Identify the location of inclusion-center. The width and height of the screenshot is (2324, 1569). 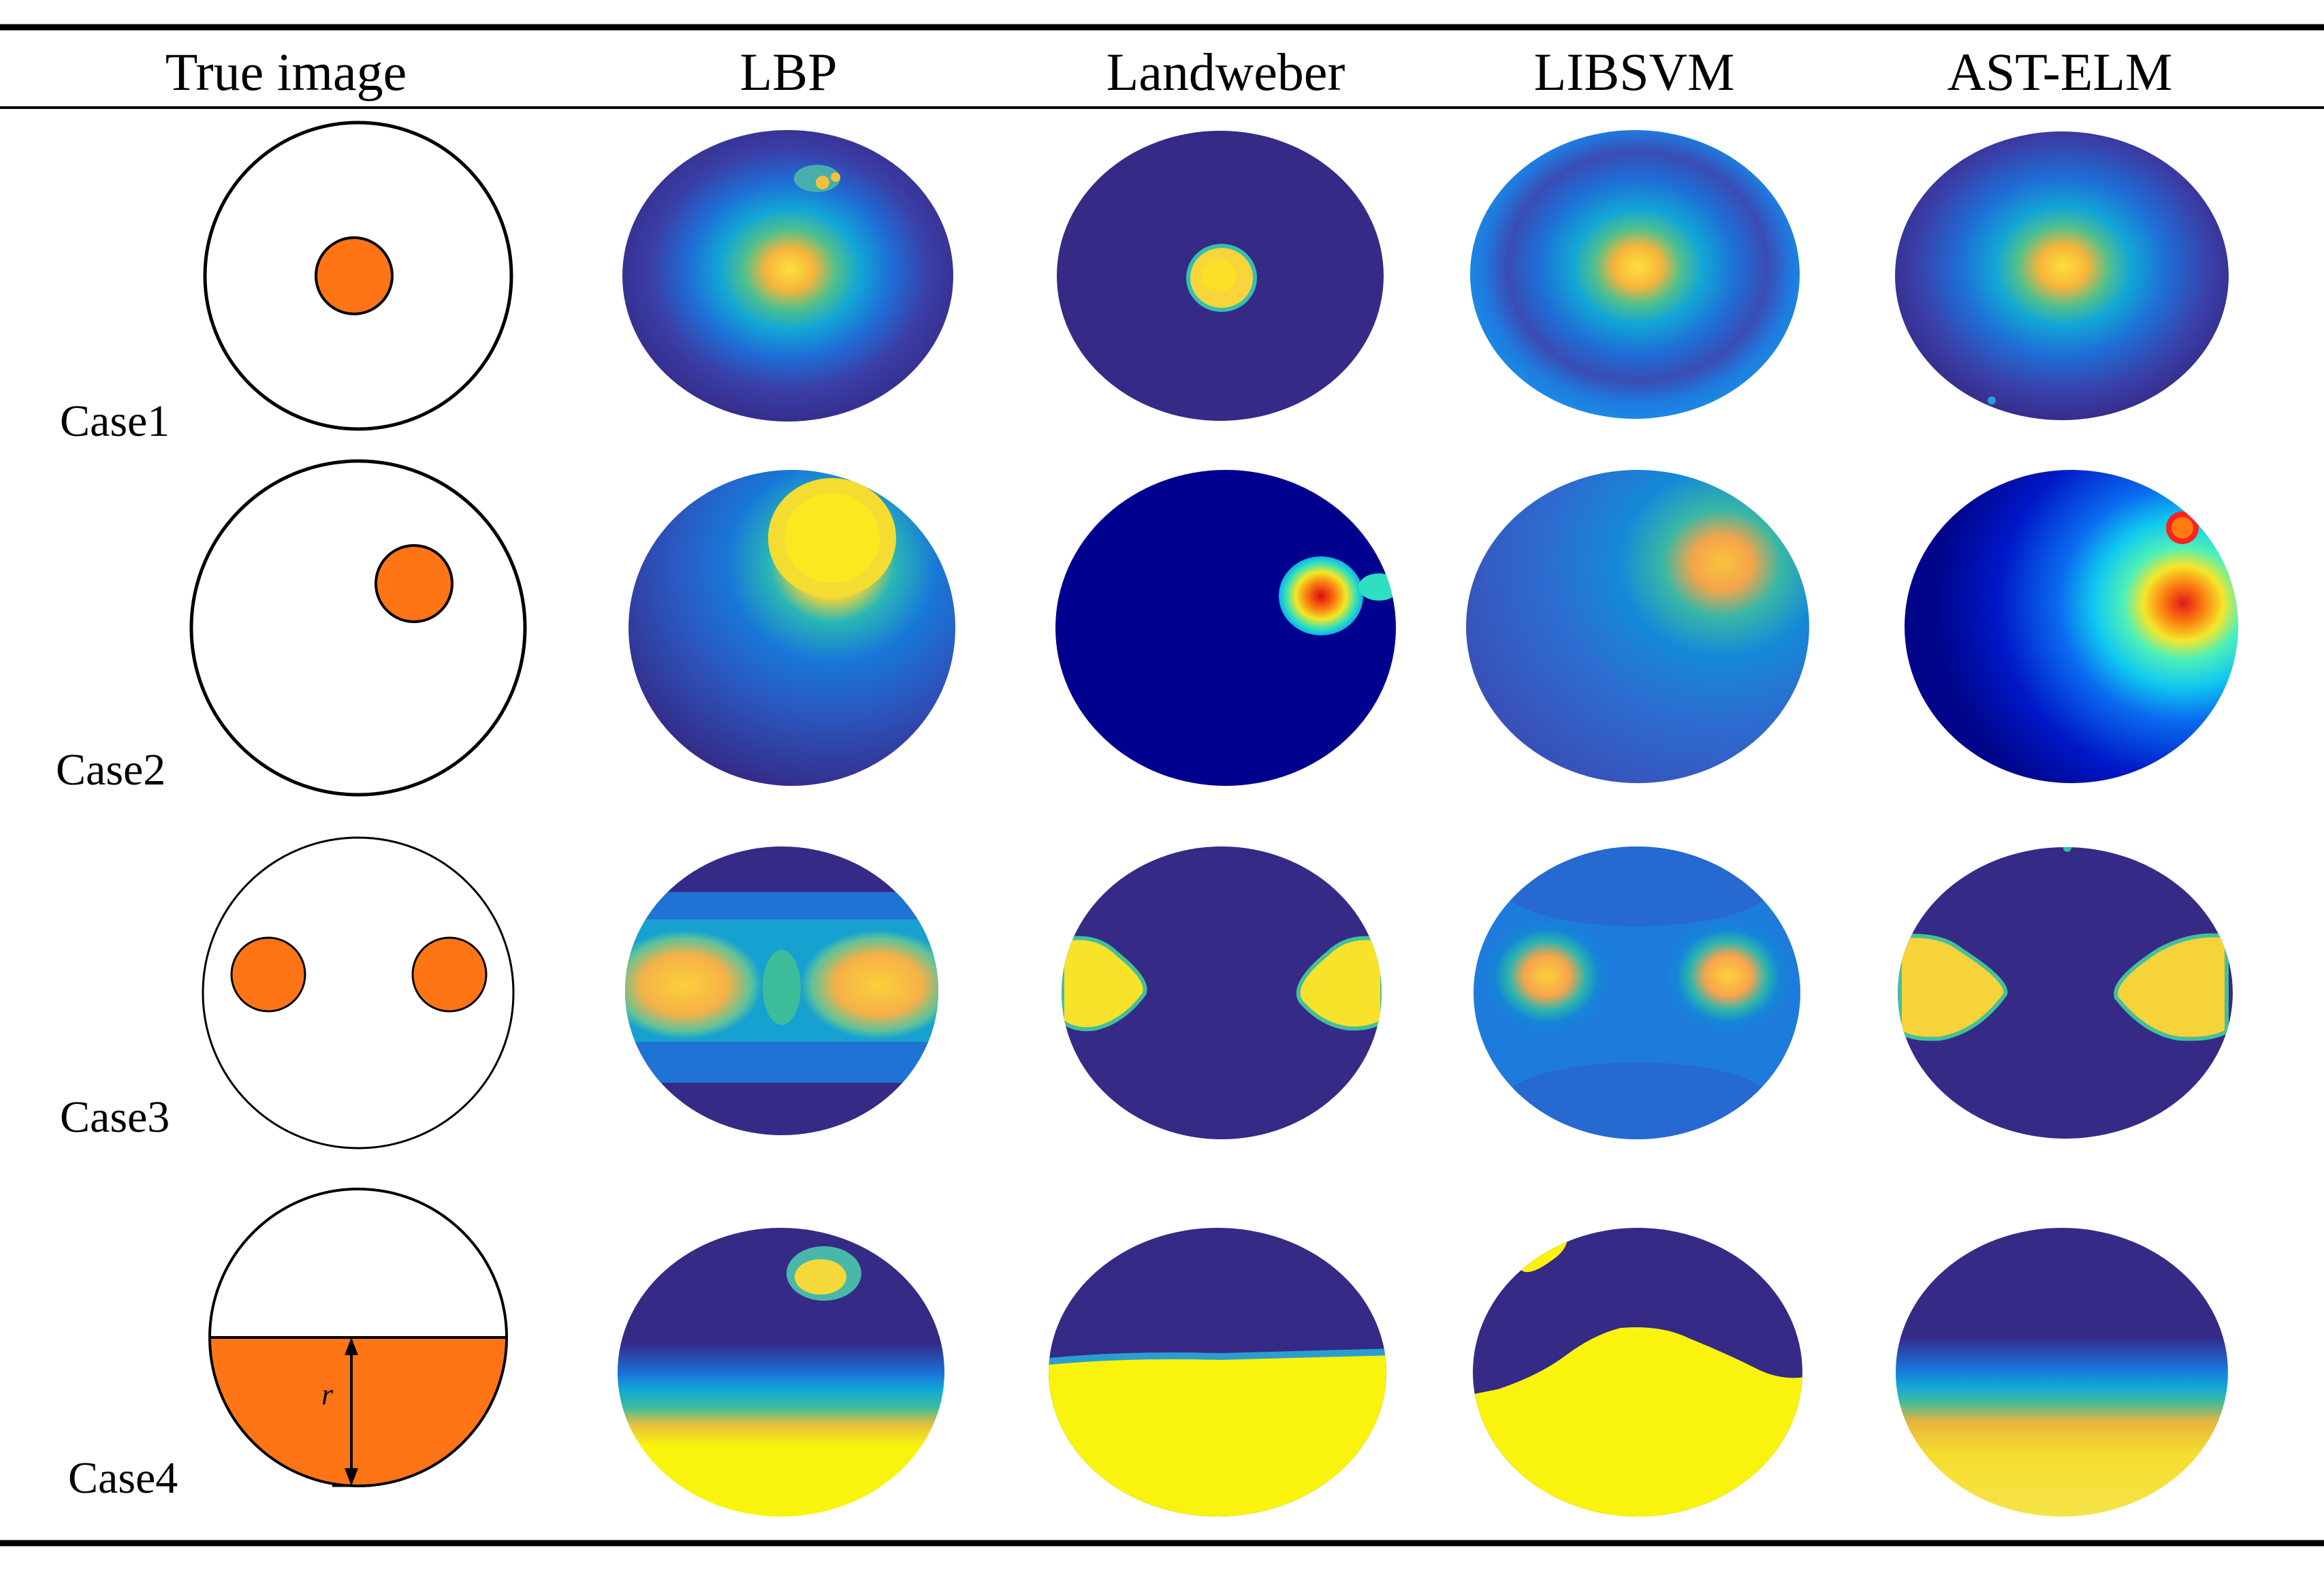
(354, 275).